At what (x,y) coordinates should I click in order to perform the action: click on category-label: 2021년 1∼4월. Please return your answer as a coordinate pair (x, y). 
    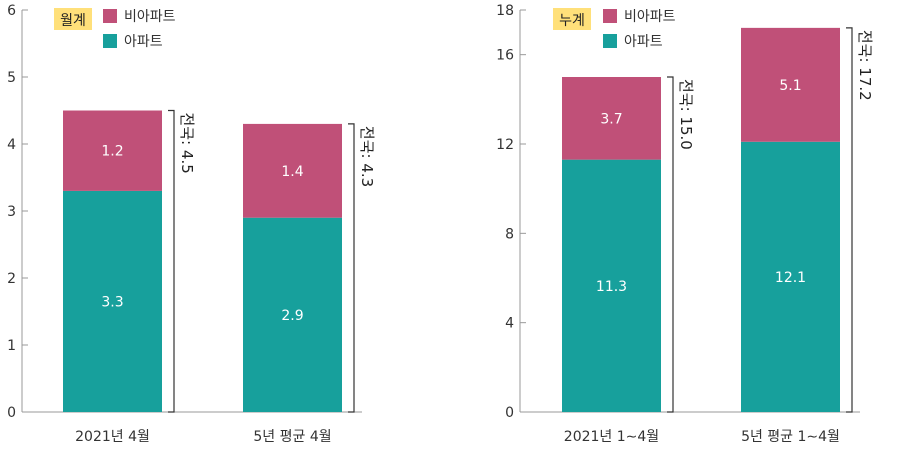
    Looking at the image, I should click on (611, 437).